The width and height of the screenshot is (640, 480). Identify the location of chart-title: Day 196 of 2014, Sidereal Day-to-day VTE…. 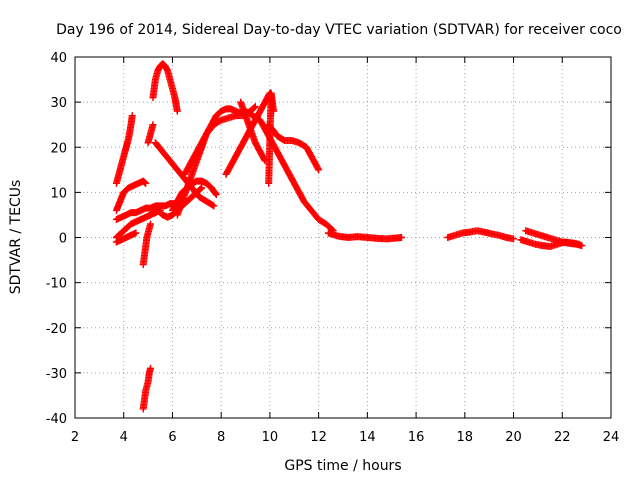
(339, 30).